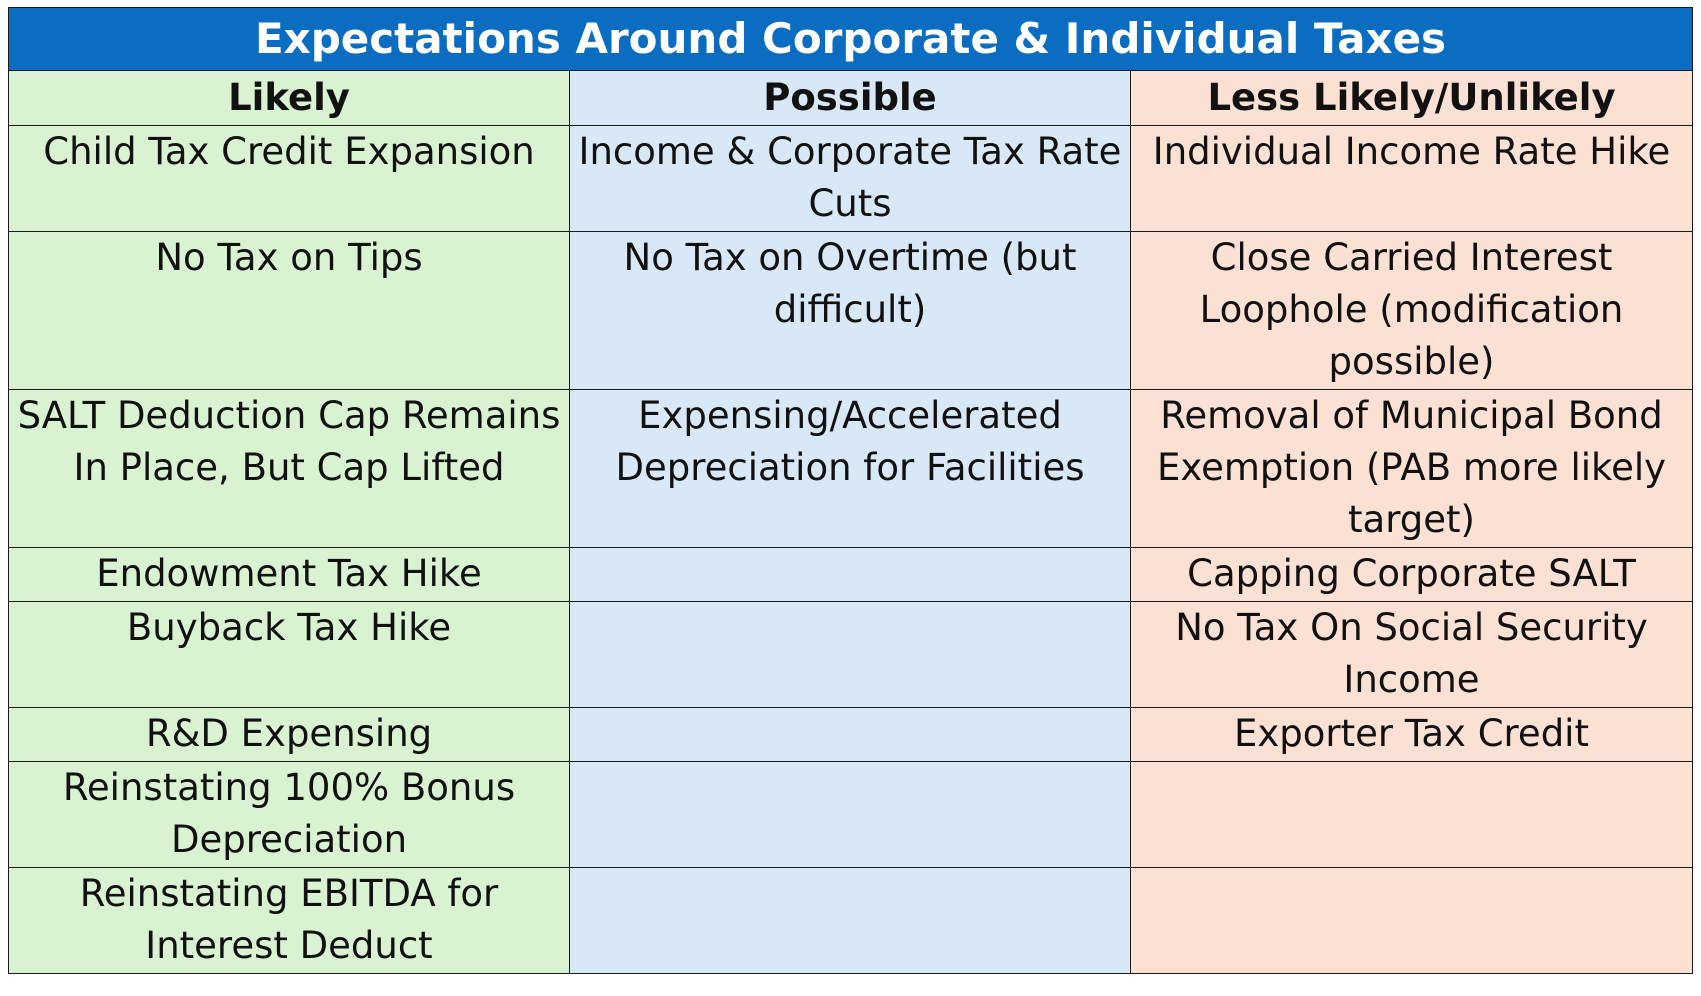  What do you see at coordinates (289, 734) in the screenshot?
I see `likely-cell: R&D Expensing` at bounding box center [289, 734].